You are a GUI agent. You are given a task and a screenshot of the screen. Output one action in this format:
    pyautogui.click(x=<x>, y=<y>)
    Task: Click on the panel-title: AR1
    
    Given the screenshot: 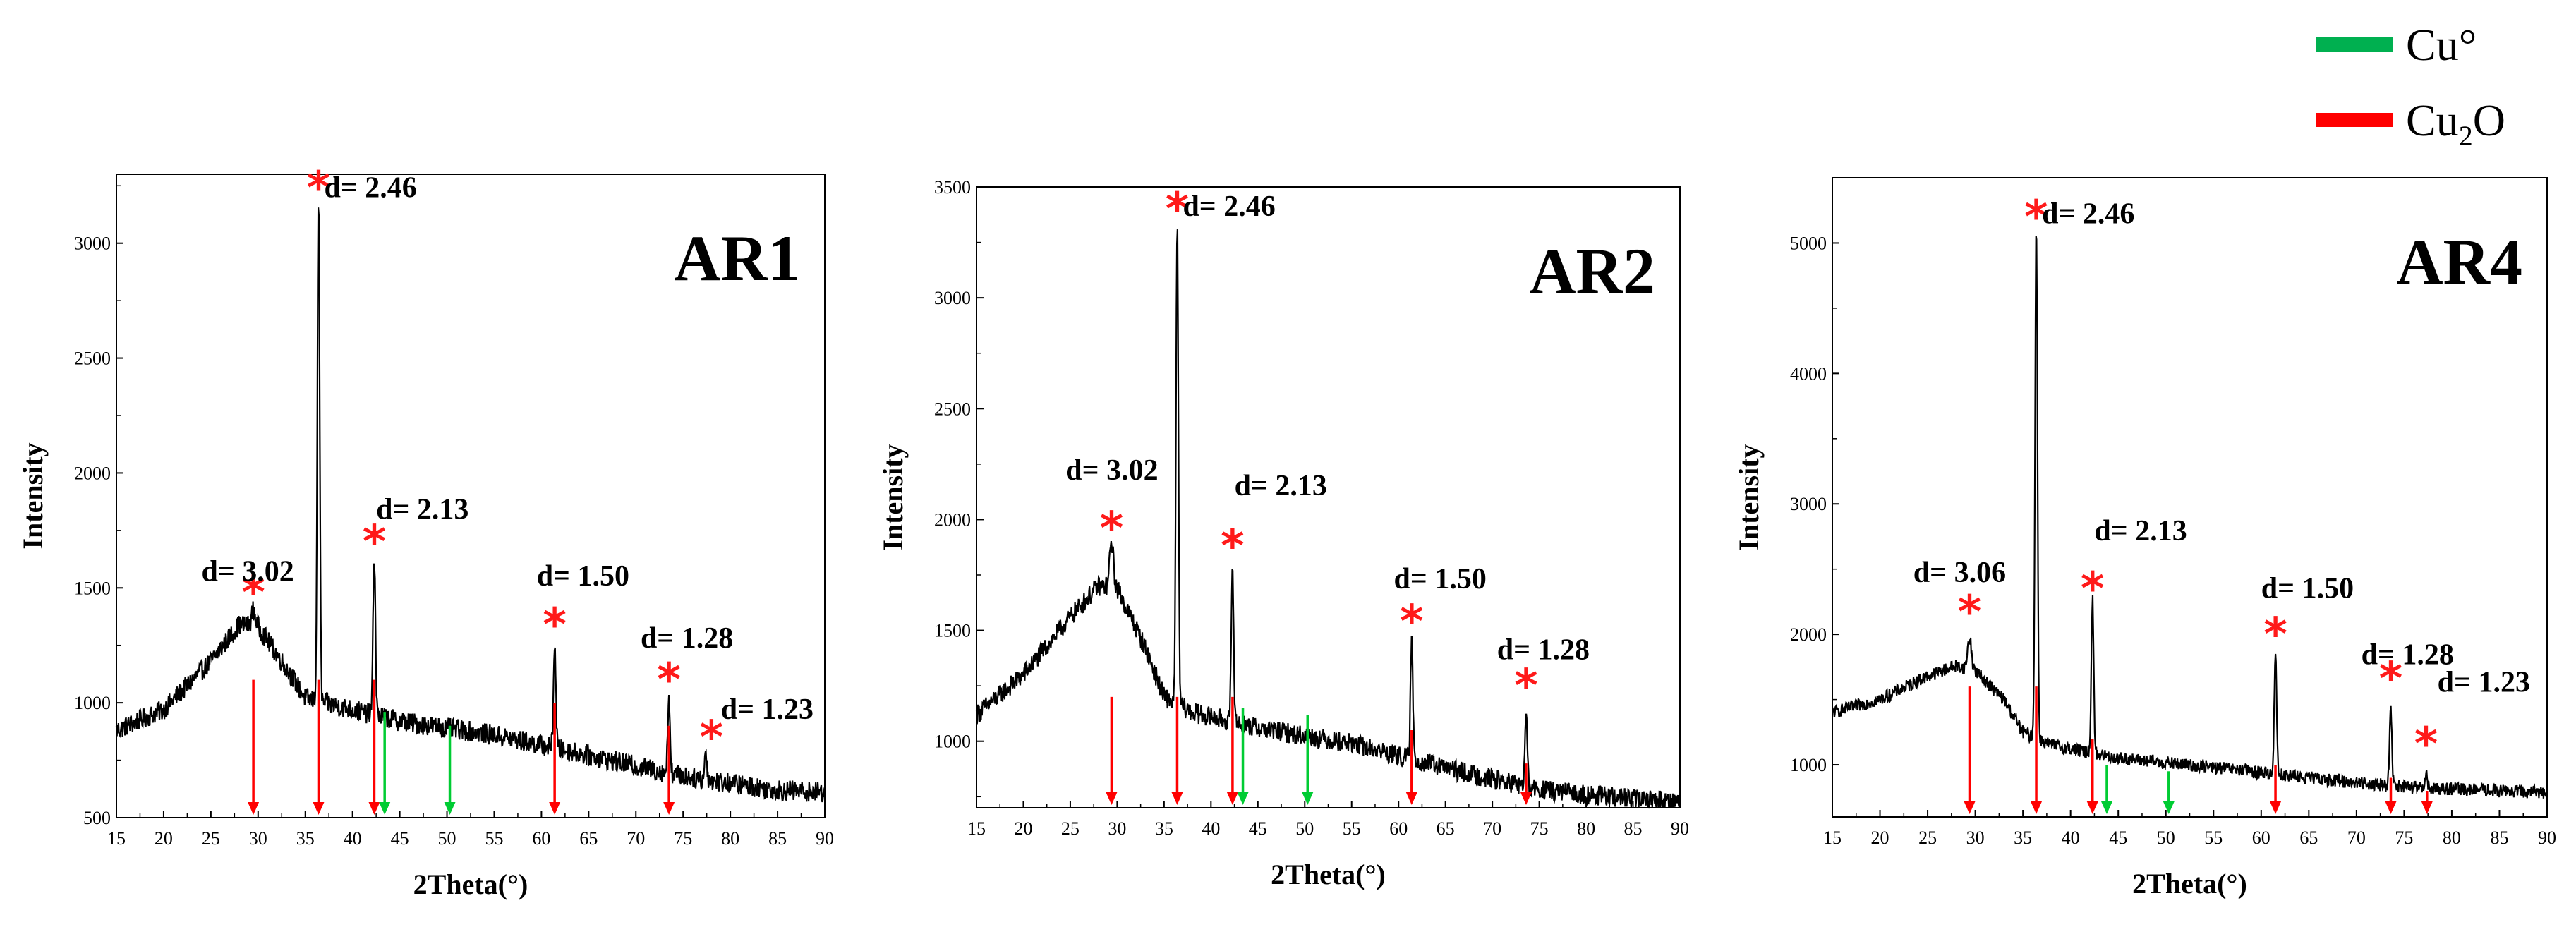 What is the action you would take?
    pyautogui.click(x=737, y=258)
    